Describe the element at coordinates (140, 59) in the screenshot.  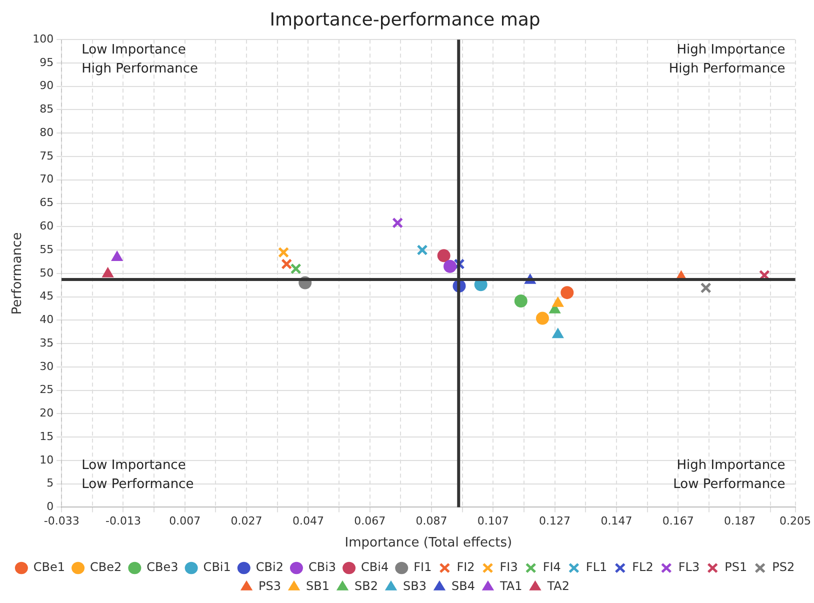
I see `annotation: Low Importance High Performance` at that location.